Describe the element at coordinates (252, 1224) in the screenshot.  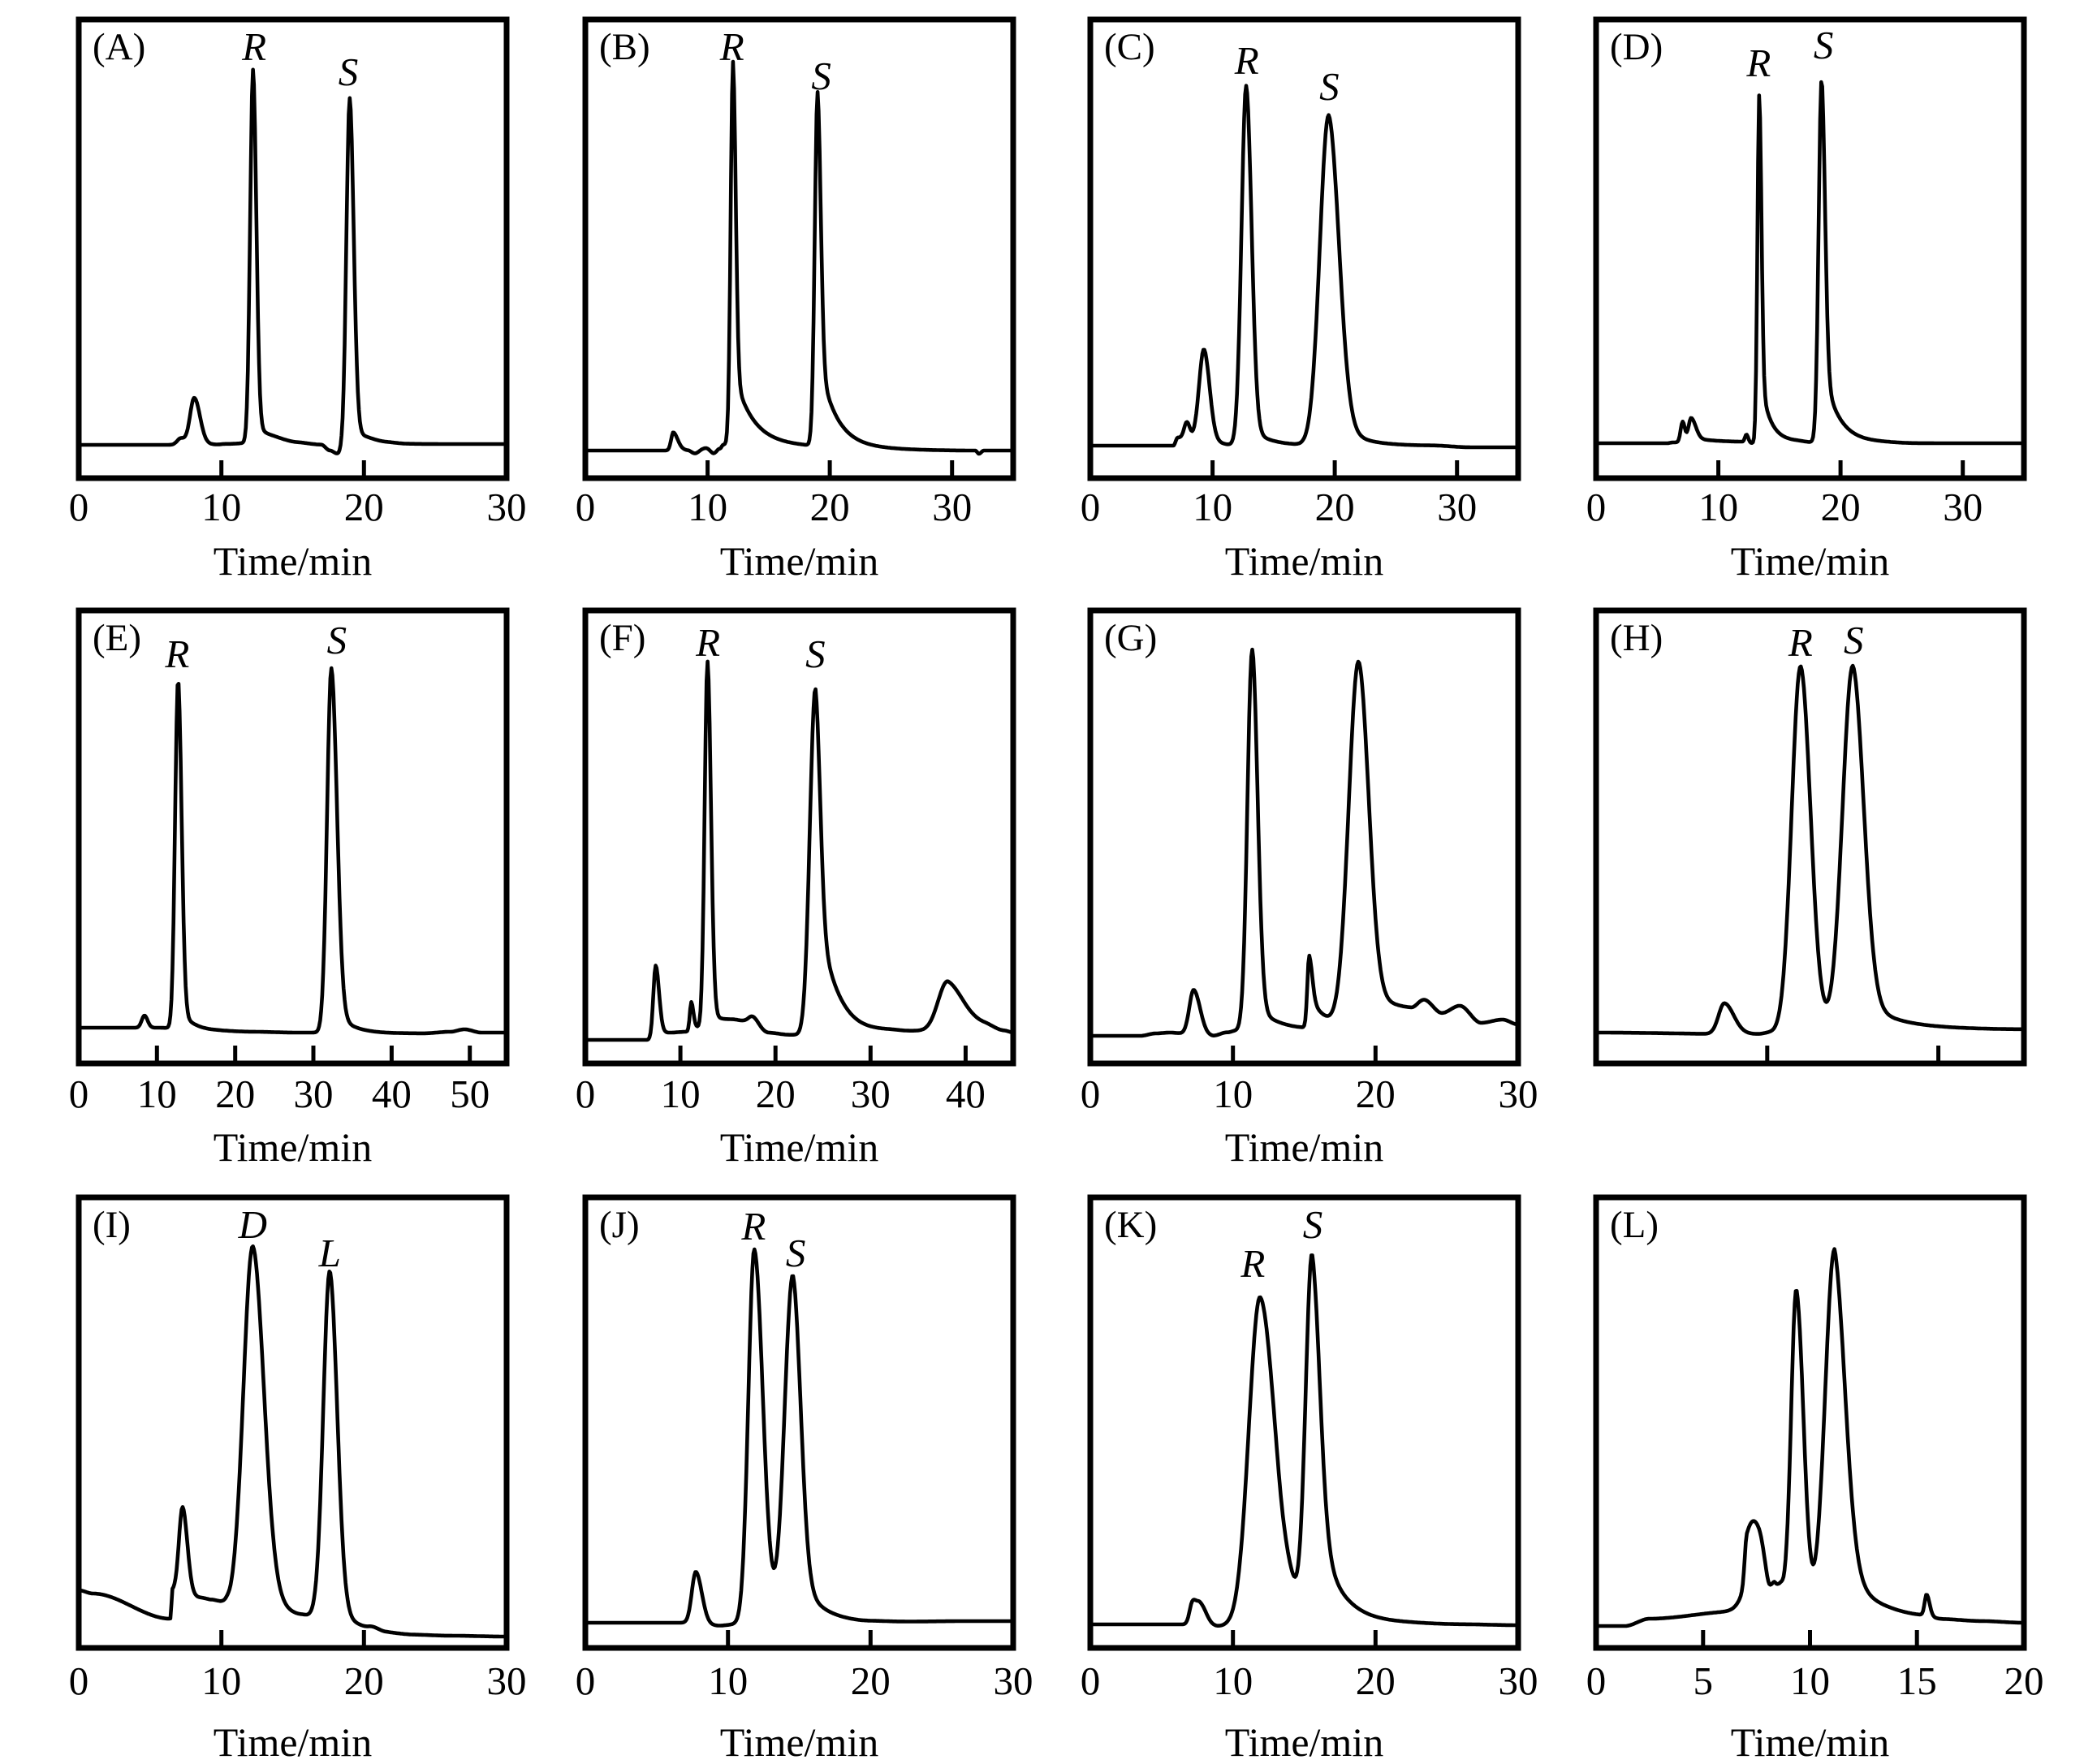
I see `svg-text: D` at that location.